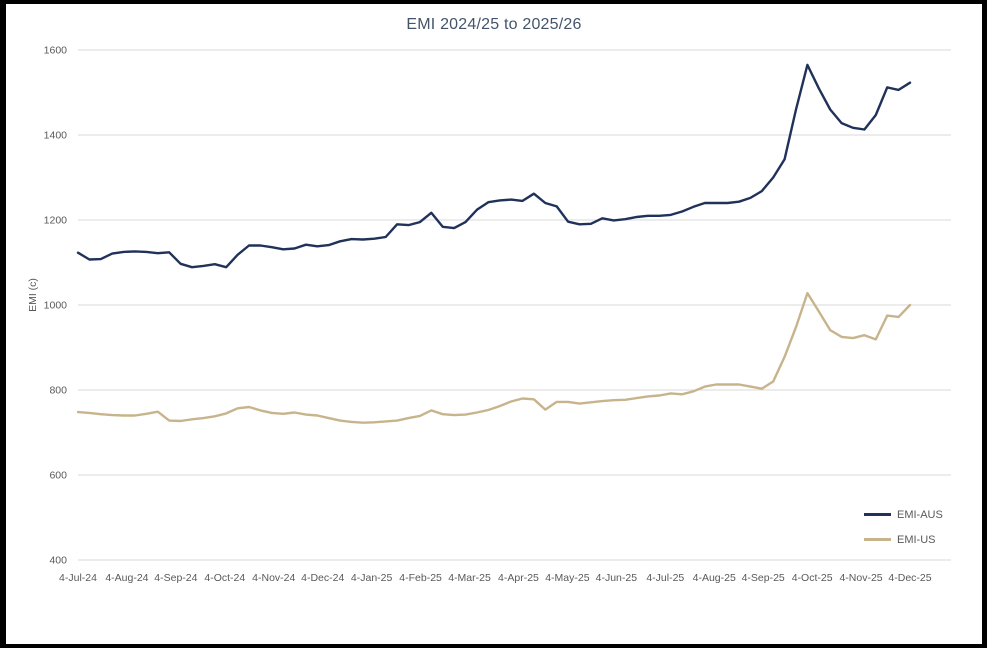  Describe the element at coordinates (56, 221) in the screenshot. I see `y-tick-label: 1200` at that location.